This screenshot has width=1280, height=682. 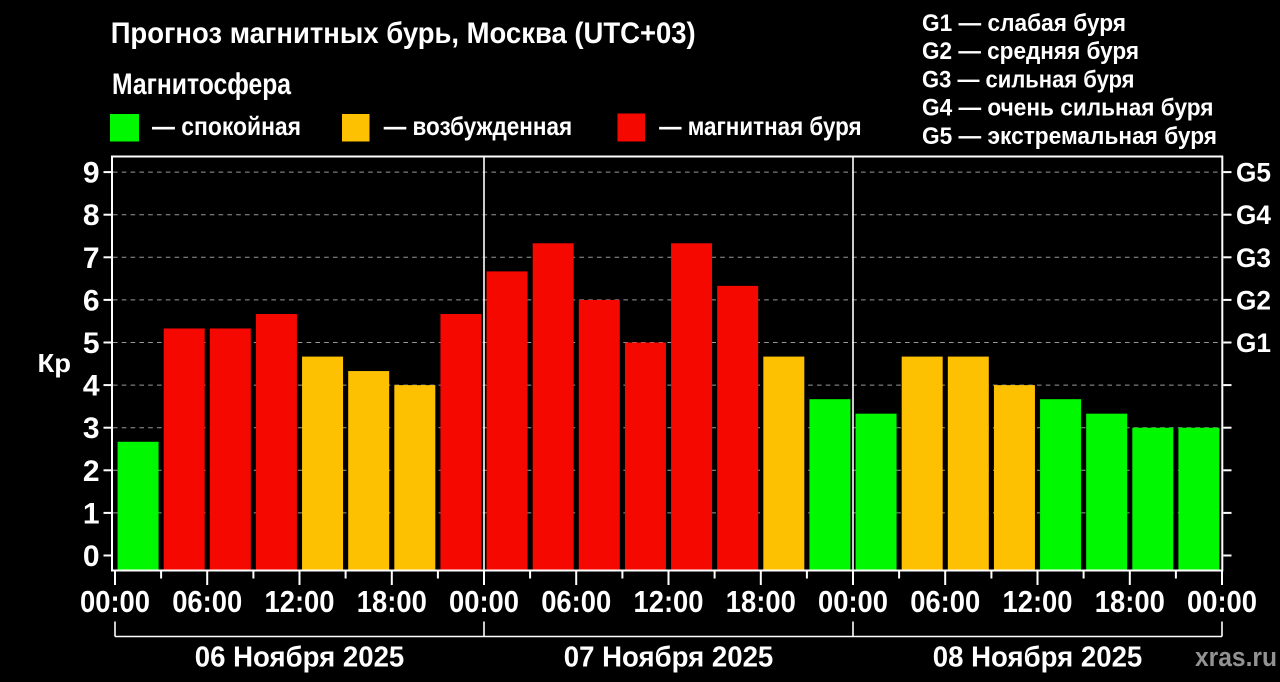 What do you see at coordinates (1024, 23) in the screenshot?
I see `svg-text: G1 — слабая буря` at bounding box center [1024, 23].